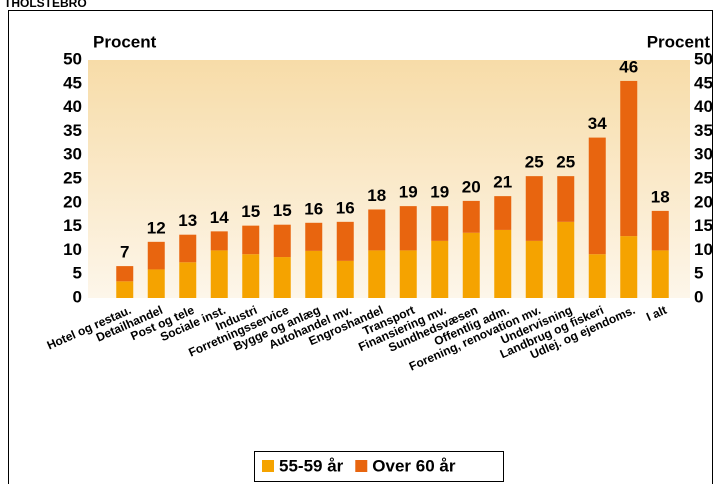 The image size is (714, 484). Describe the element at coordinates (156, 227) in the screenshot. I see `total-label: 12` at that location.